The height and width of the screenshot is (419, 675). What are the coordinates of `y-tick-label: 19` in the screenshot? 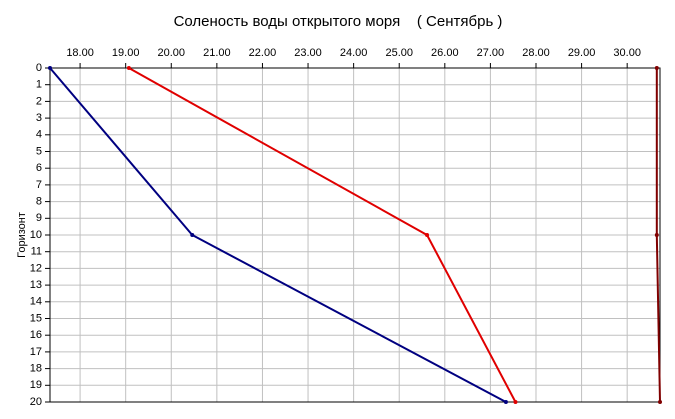 It's located at (36, 385).